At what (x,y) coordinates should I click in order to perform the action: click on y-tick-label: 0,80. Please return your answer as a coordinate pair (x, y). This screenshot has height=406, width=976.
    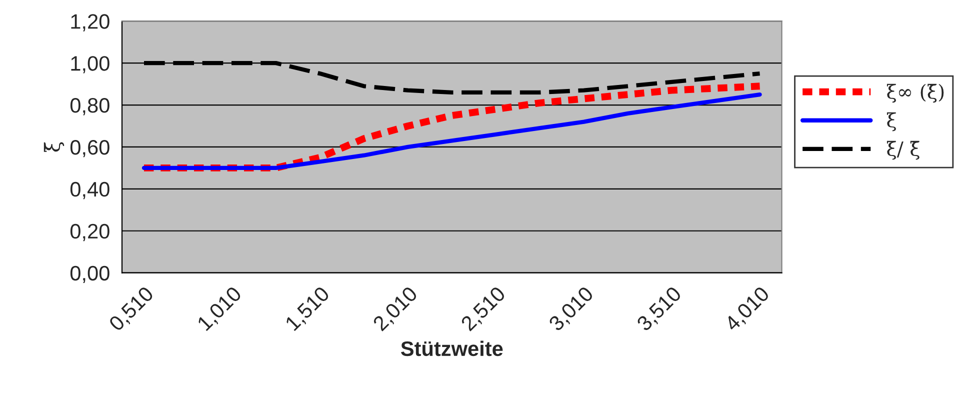
    Looking at the image, I should click on (90, 107).